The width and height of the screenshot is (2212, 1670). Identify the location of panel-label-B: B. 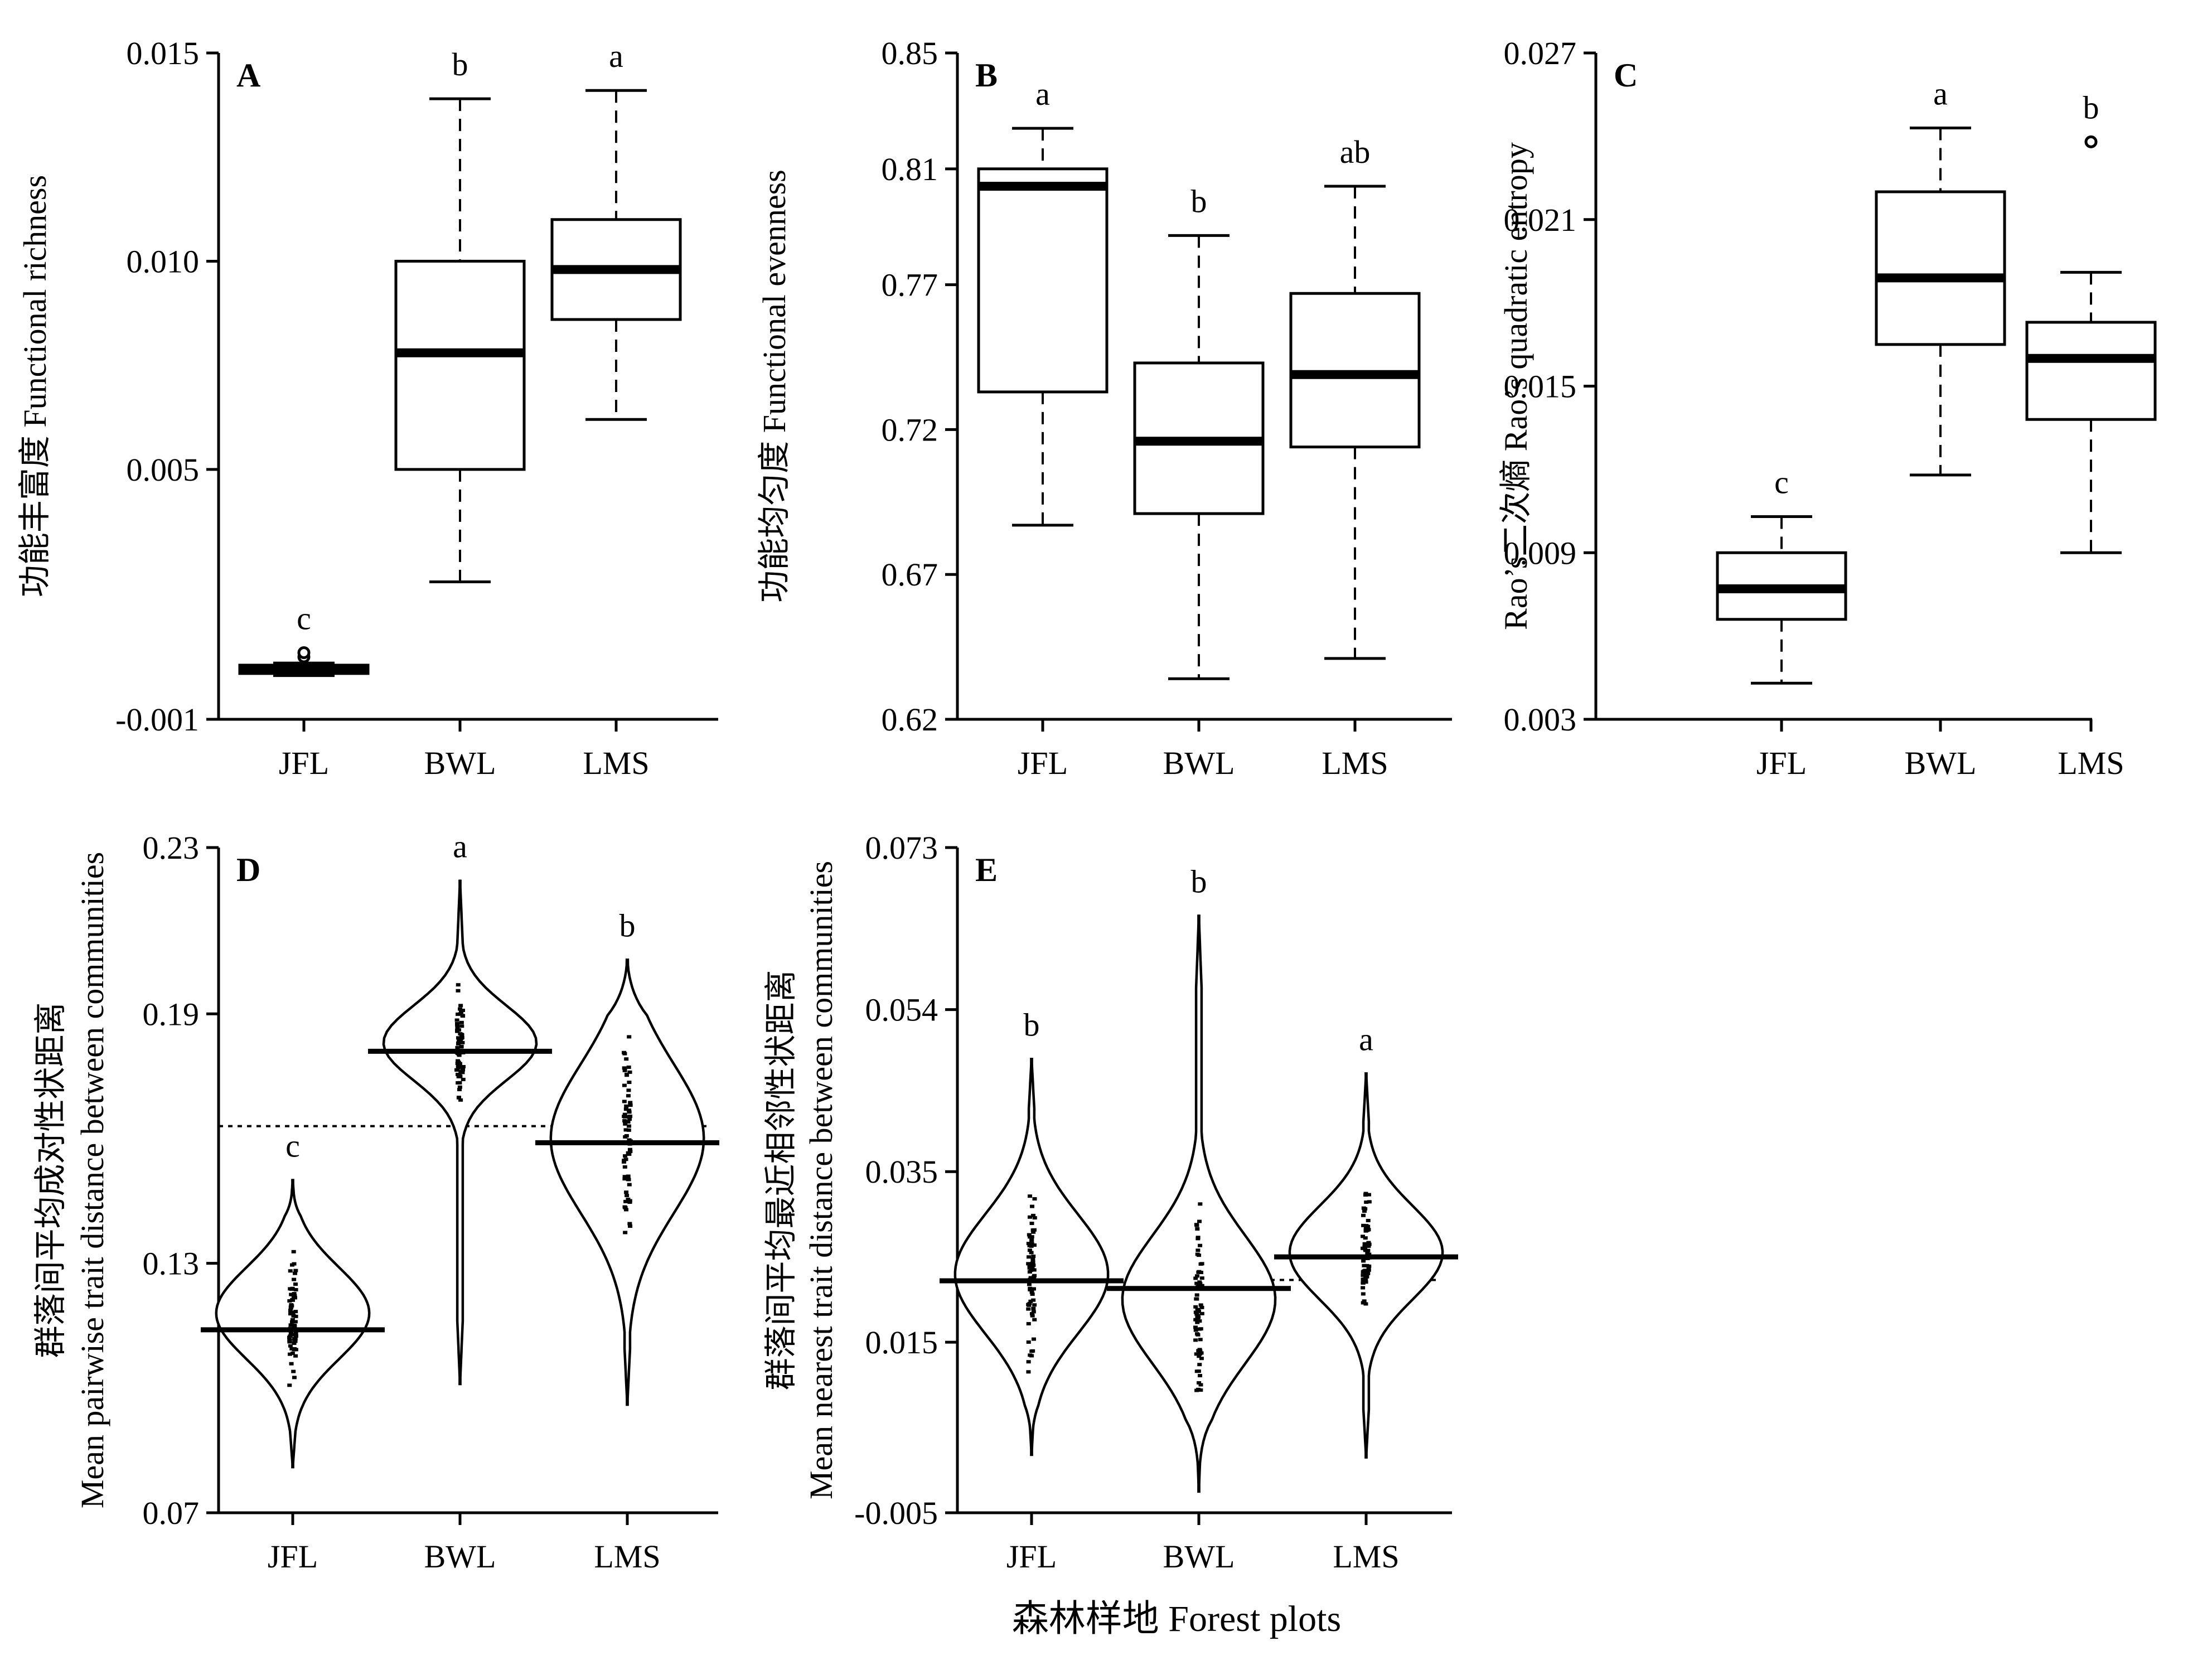
(986, 75).